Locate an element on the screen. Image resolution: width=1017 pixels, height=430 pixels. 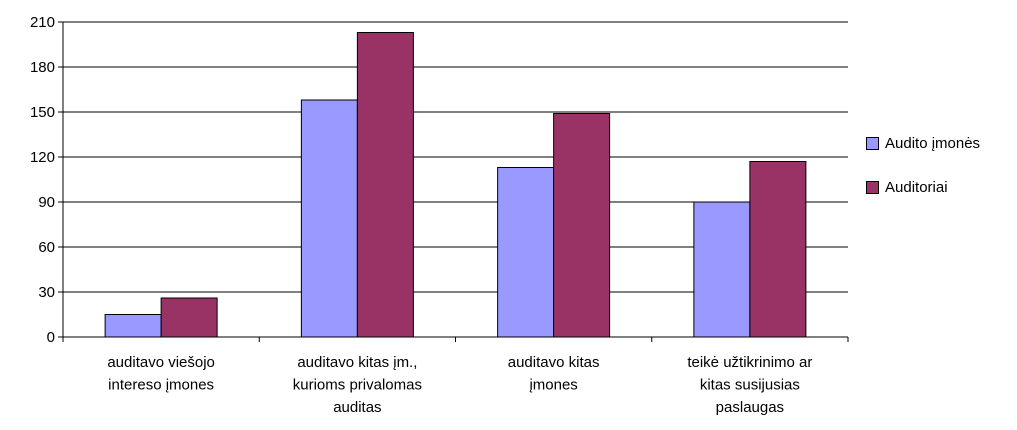
legend: Audito įmonės Auditoriai is located at coordinates (923, 177).